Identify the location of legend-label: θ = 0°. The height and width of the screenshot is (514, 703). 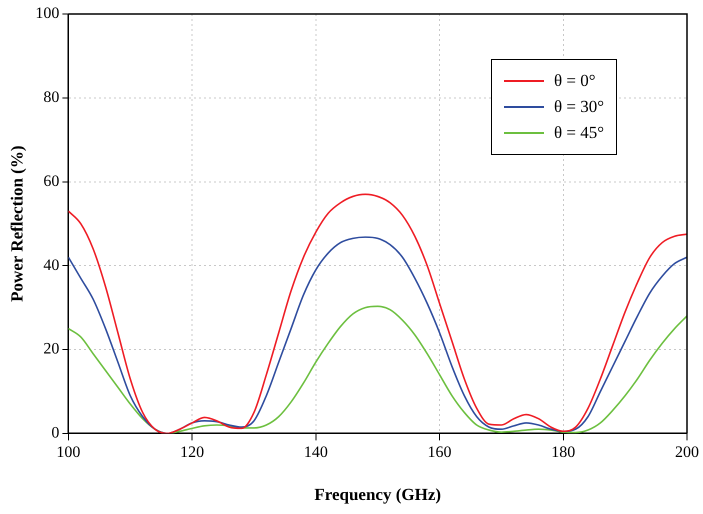
(575, 81).